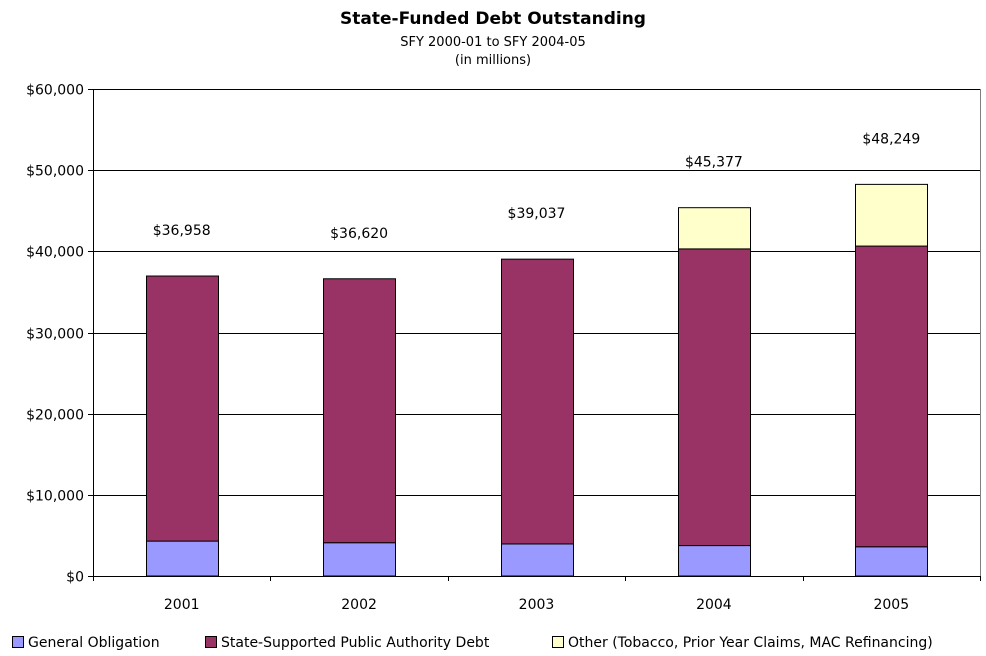 This screenshot has width=986, height=656. I want to click on bar-segment-general-obligation-2001, so click(182, 558).